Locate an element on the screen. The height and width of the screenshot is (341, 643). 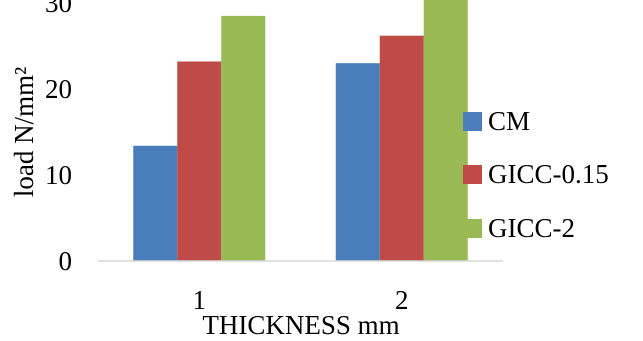
y-tick-label: 10 is located at coordinates (58, 175).